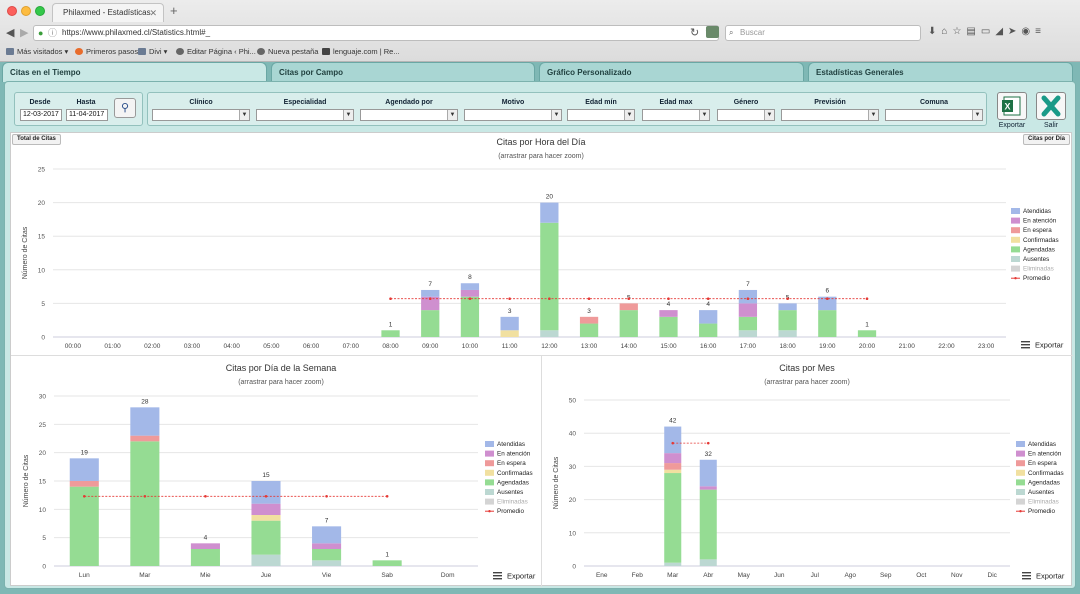 Image resolution: width=1080 pixels, height=594 pixels. What do you see at coordinates (1040, 31) in the screenshot?
I see `hamburger-menu-icon: ≡` at bounding box center [1040, 31].